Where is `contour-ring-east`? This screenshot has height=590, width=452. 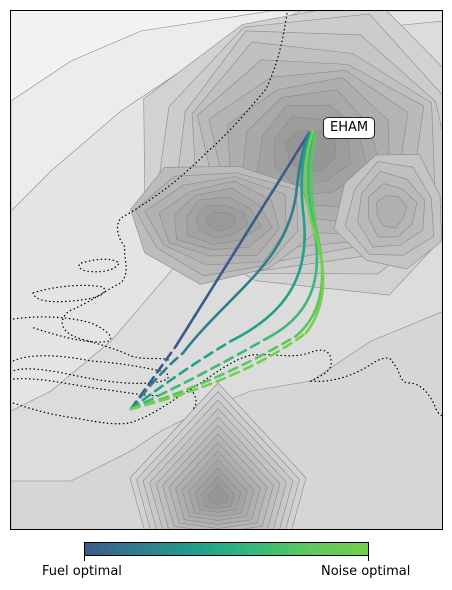 contour-ring-east is located at coordinates (392, 212).